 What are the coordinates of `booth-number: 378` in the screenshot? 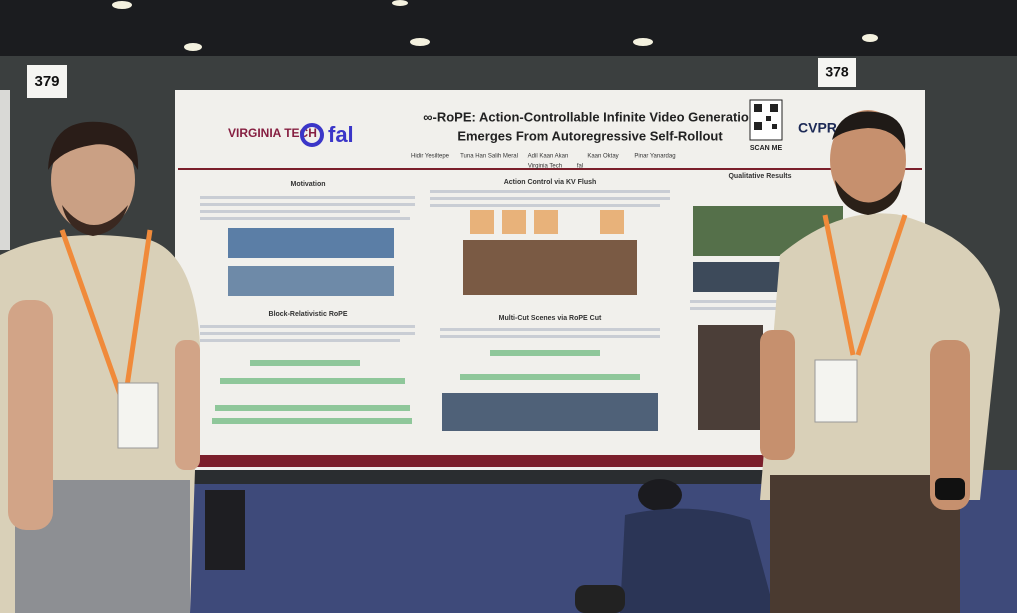 It's located at (837, 72).